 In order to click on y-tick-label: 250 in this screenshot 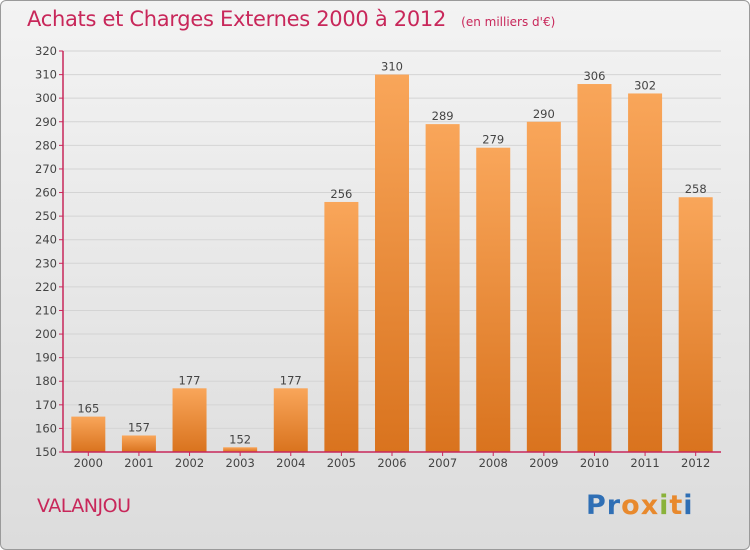, I will do `click(46, 216)`.